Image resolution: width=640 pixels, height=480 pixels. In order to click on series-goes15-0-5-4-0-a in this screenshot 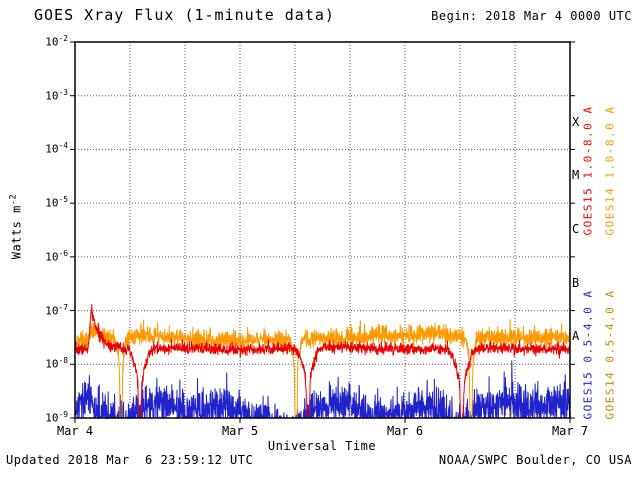, I will do `click(322, 390)`.